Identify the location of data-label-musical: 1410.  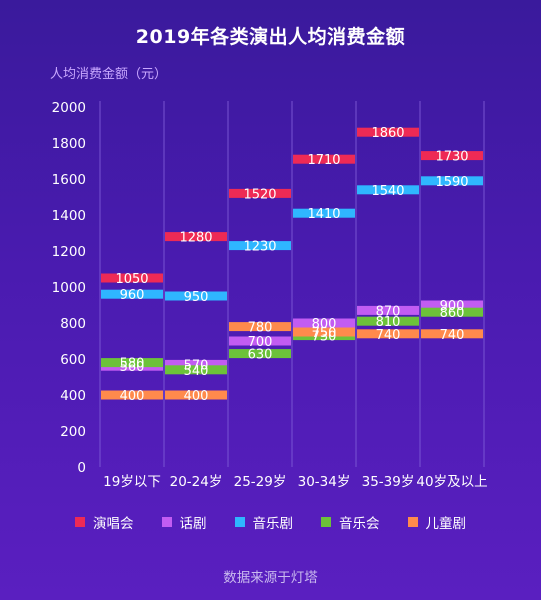
(323, 214).